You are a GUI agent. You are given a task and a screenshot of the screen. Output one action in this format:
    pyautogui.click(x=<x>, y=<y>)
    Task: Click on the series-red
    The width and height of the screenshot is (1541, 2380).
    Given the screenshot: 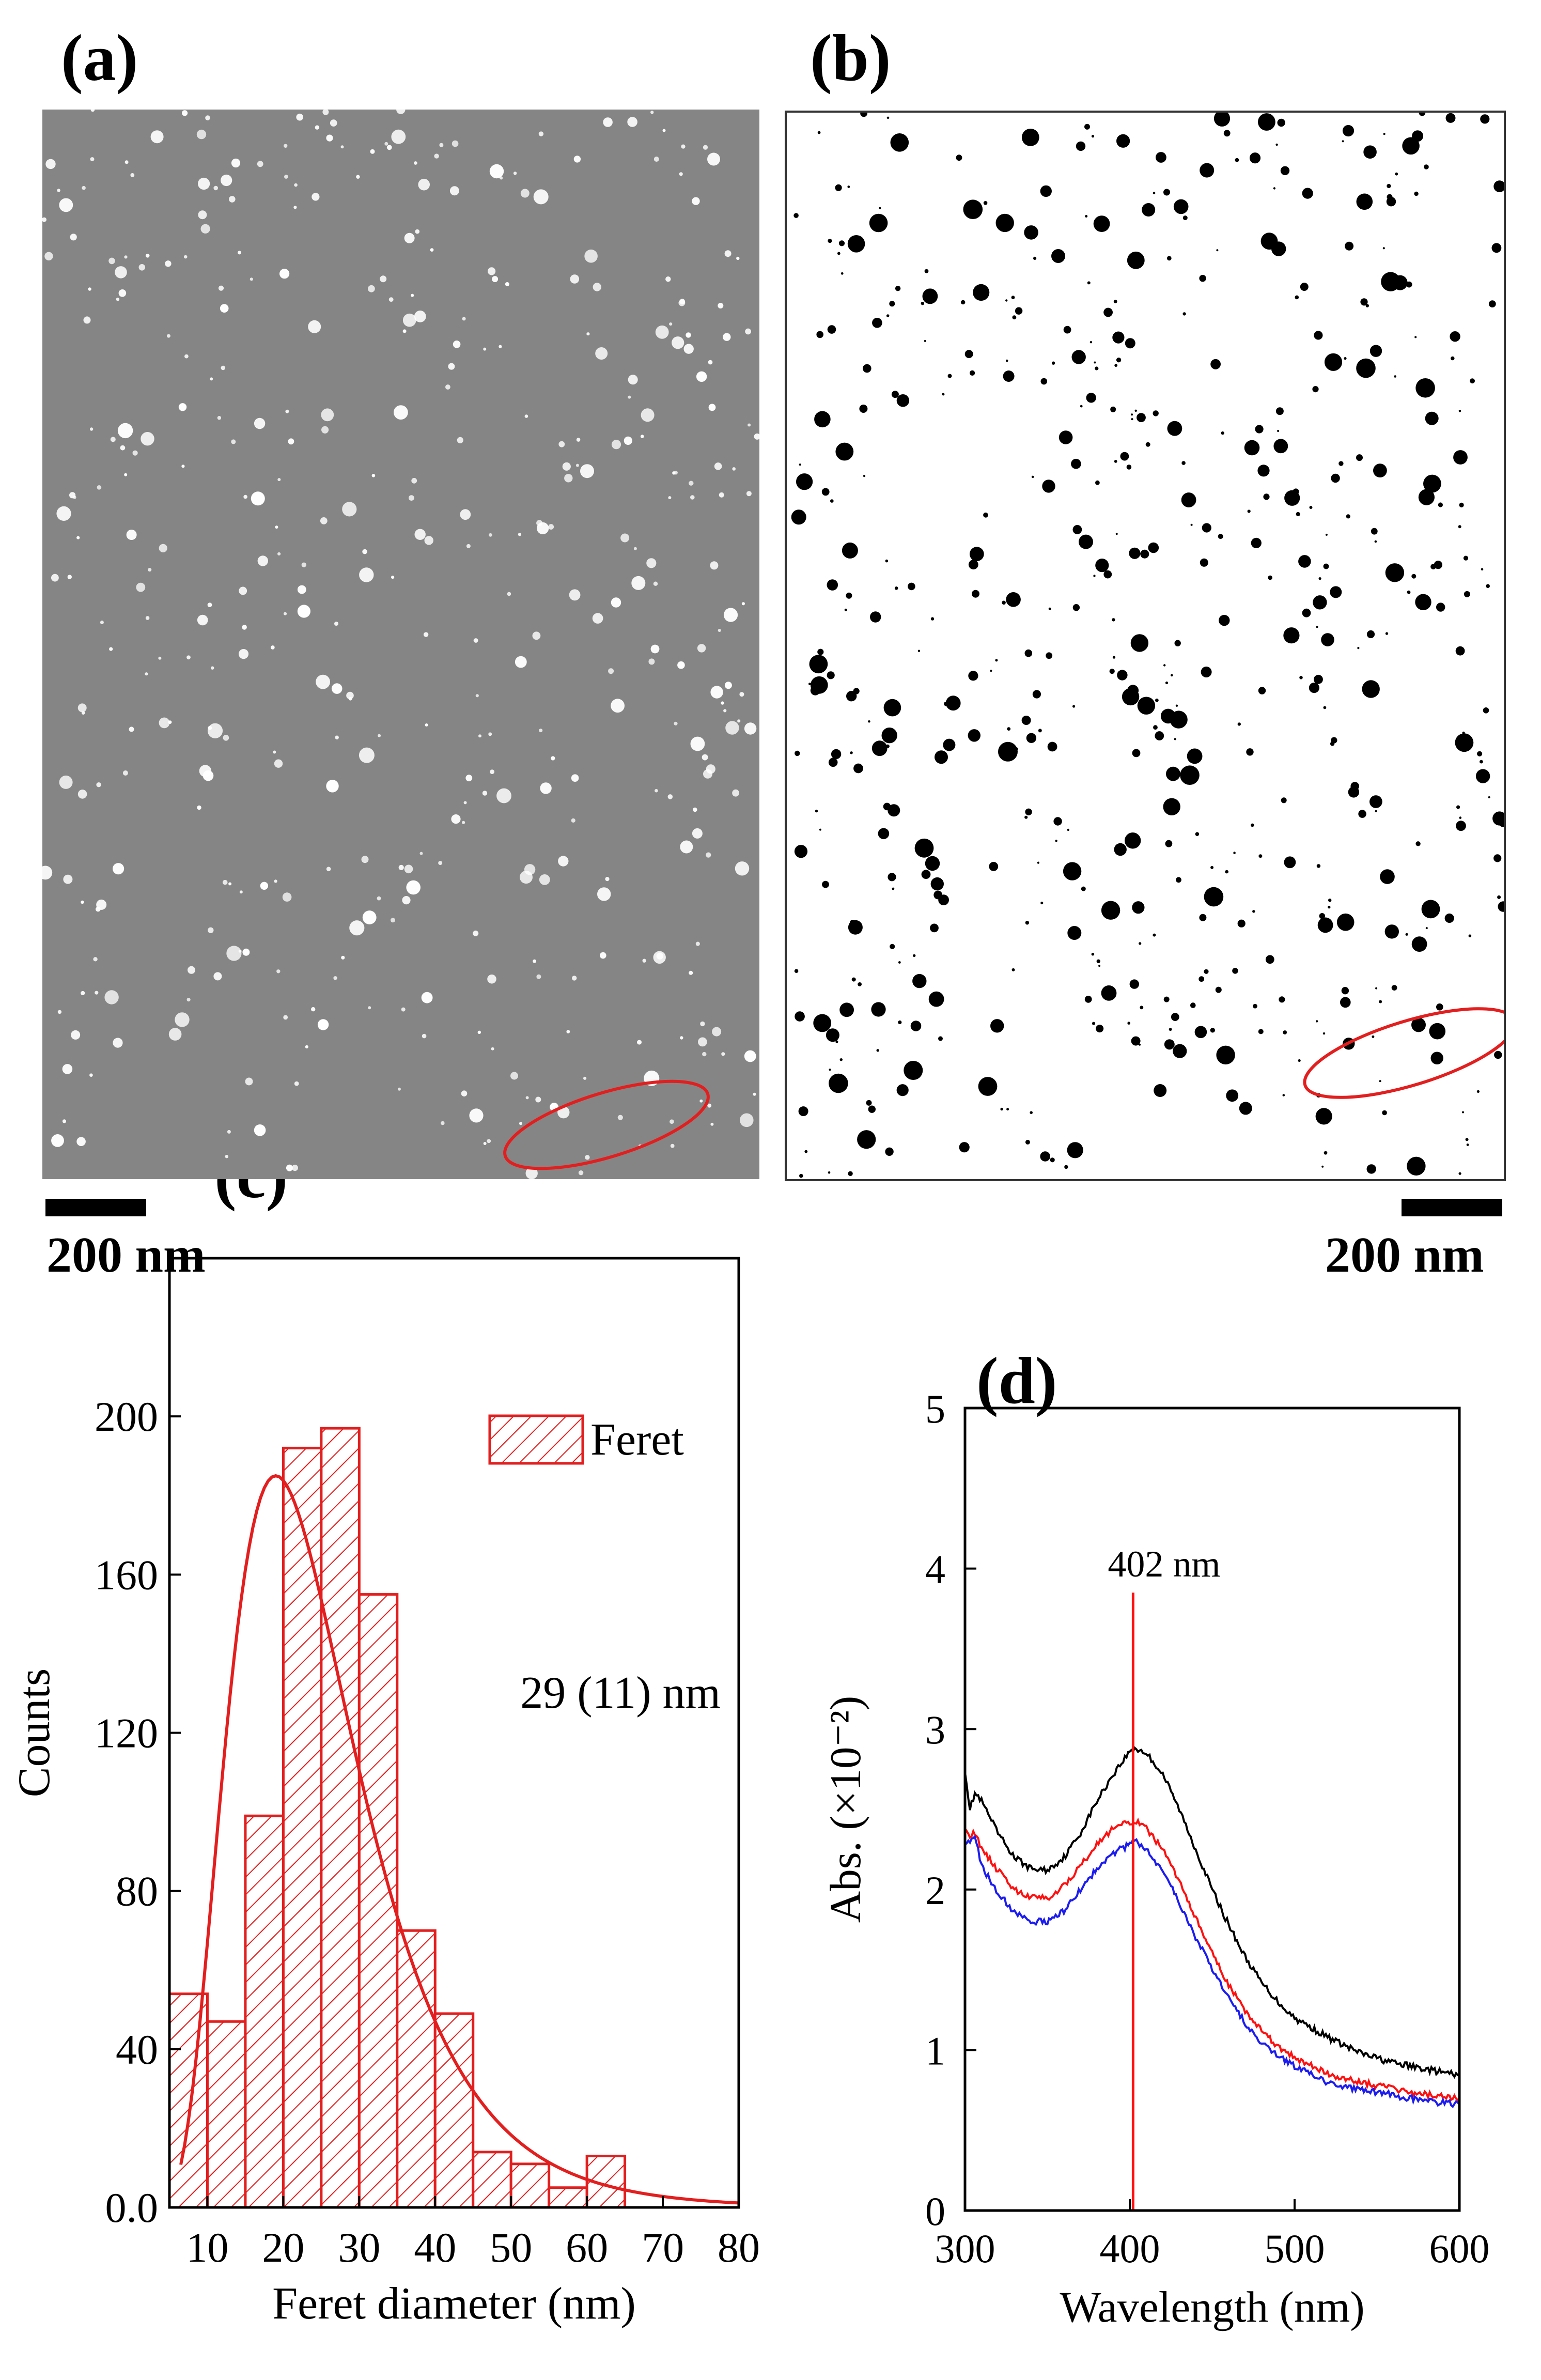 What is the action you would take?
    pyautogui.click(x=1212, y=1959)
    